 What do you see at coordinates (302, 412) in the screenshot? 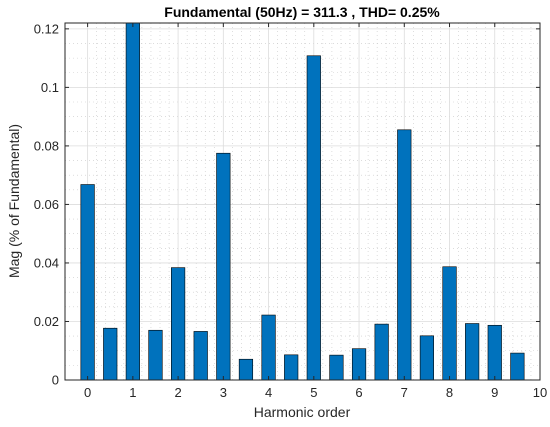
I see `x-axis-label: Harmonic order` at bounding box center [302, 412].